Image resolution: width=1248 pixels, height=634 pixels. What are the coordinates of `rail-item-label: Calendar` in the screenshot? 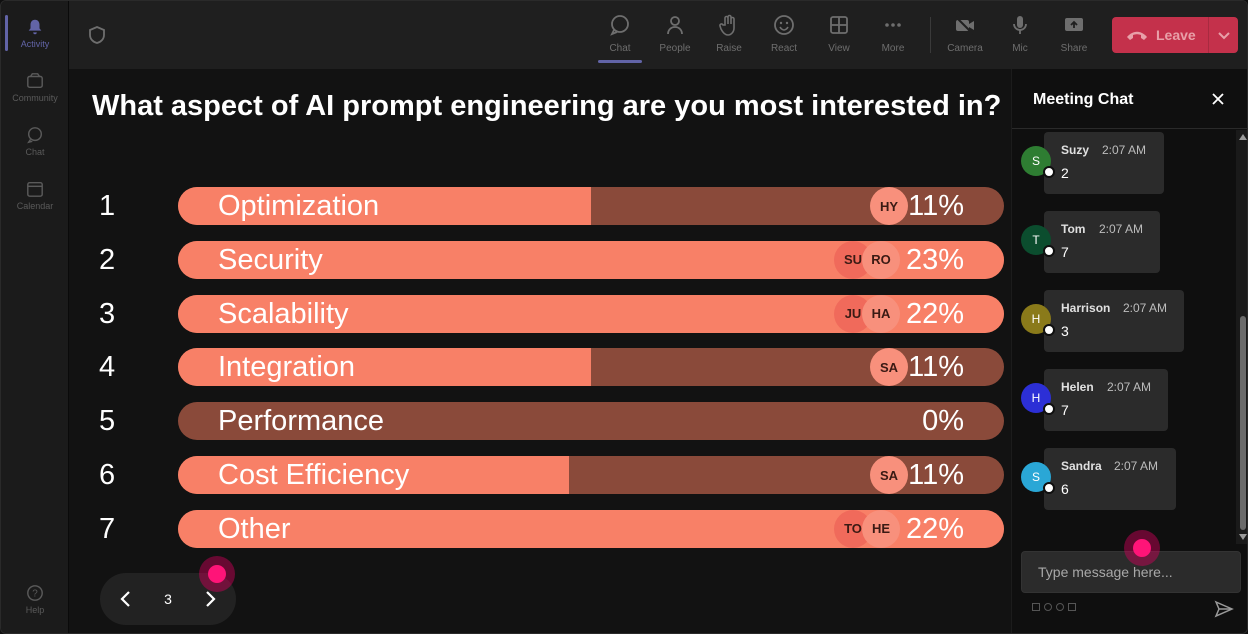 It's located at (35, 205).